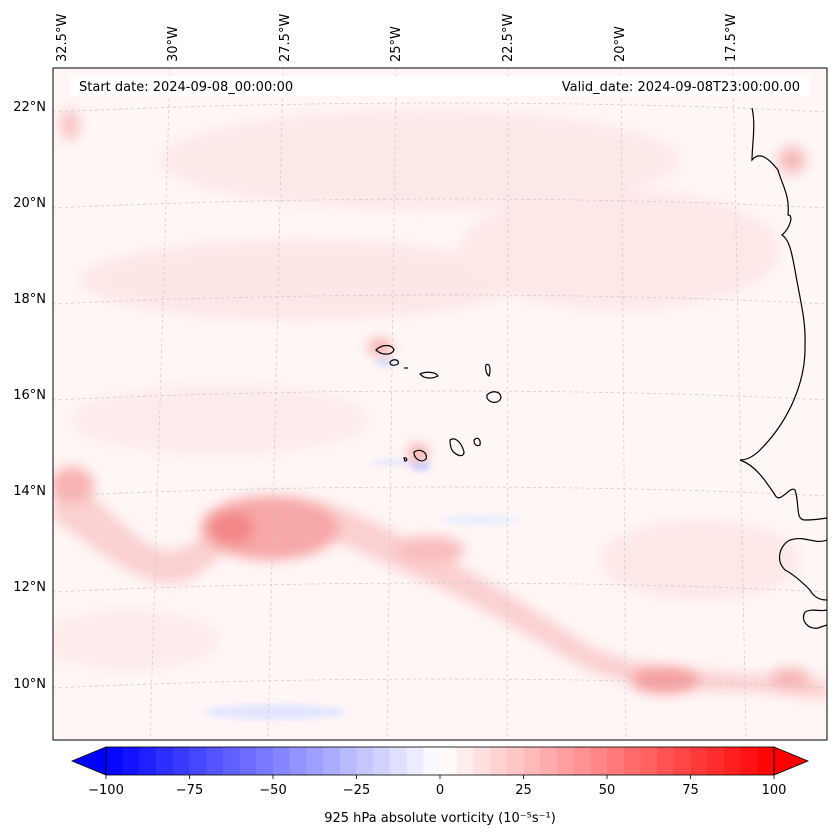 The height and width of the screenshot is (839, 837). Describe the element at coordinates (420, 455) in the screenshot. I see `island-fogo` at that location.